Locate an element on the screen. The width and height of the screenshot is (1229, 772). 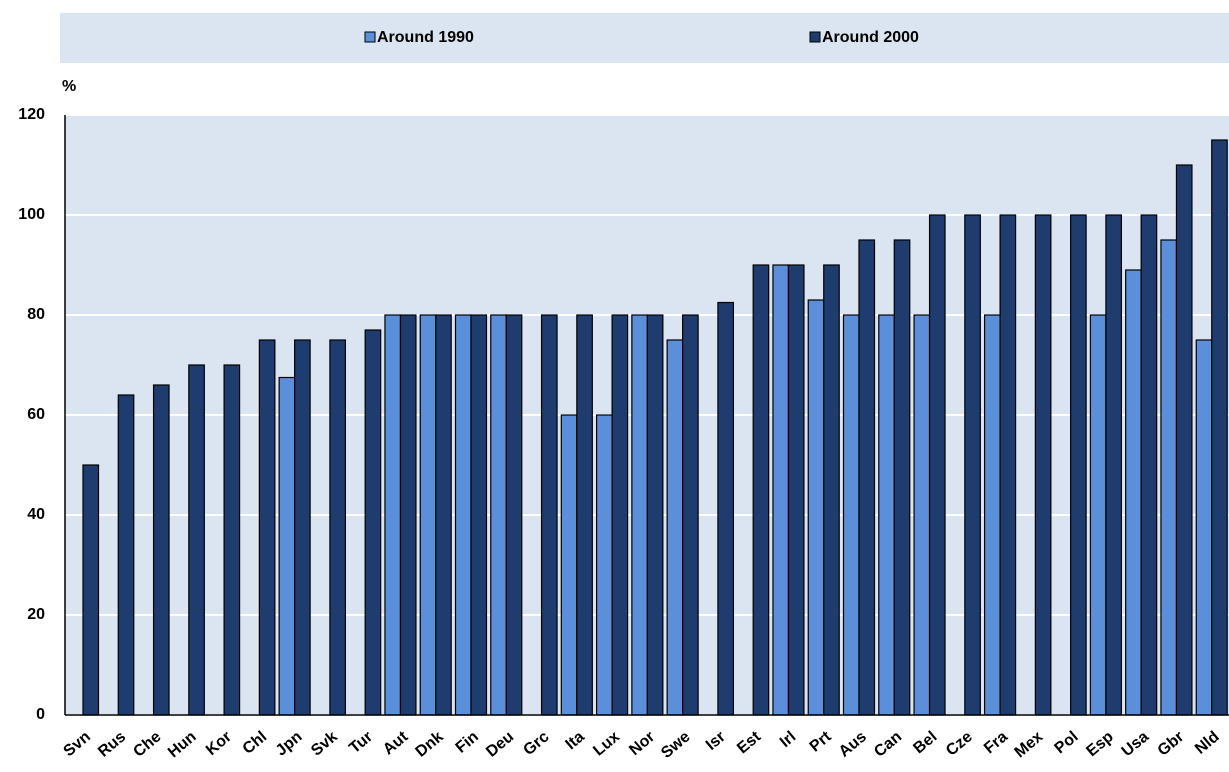
x-tick-label: Can is located at coordinates (888, 744).